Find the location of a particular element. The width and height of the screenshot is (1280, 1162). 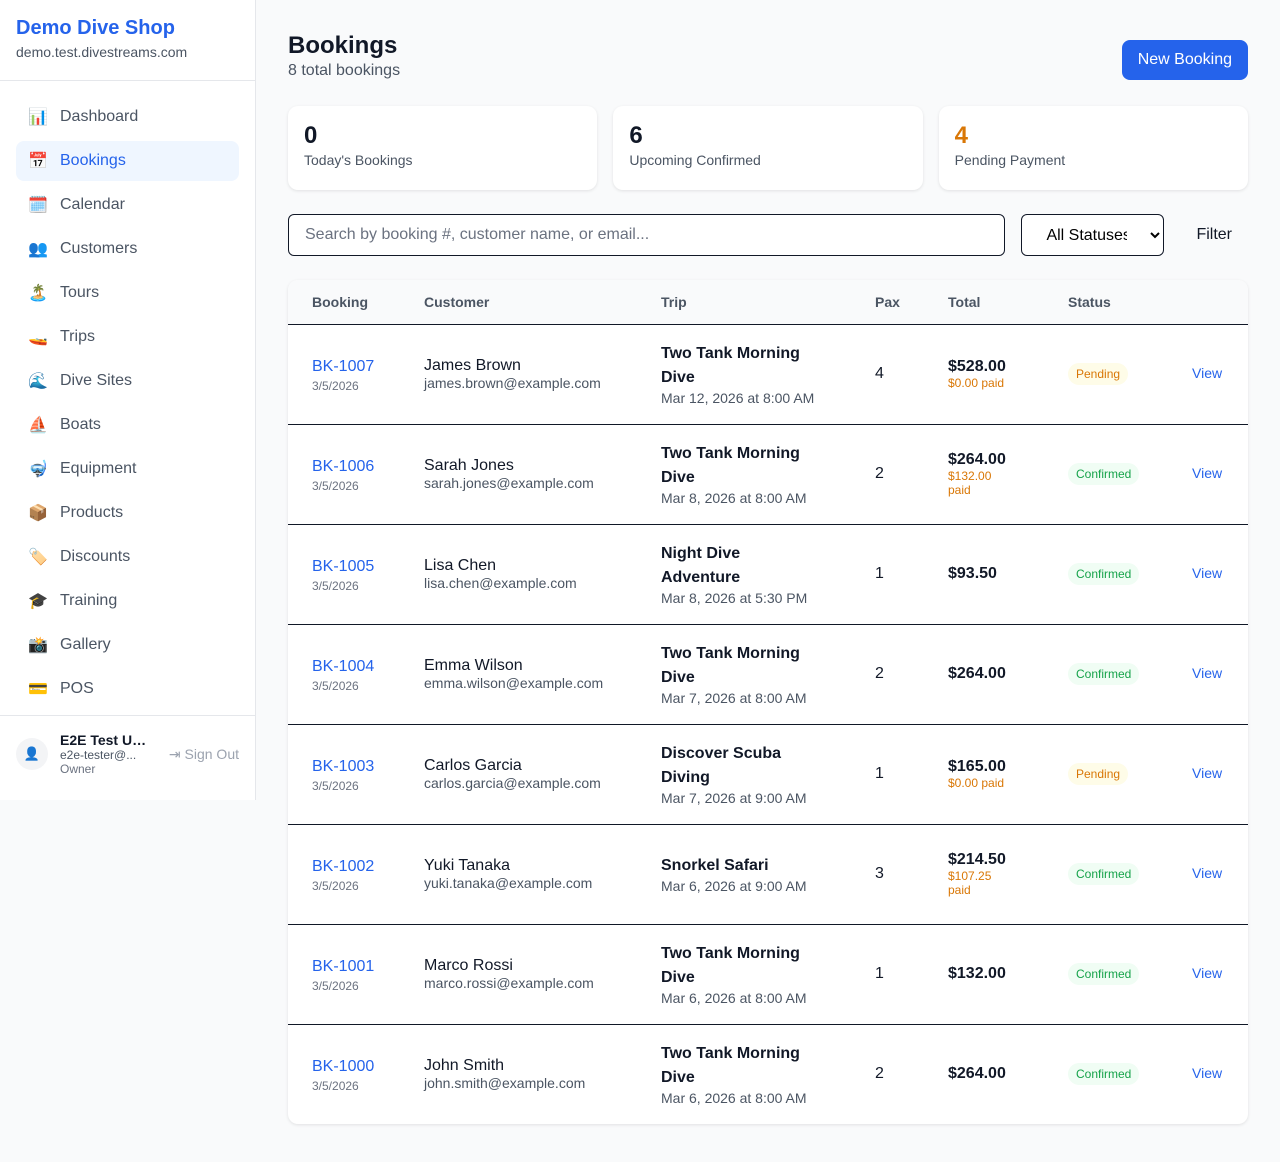

sidebar-item-label: Tours is located at coordinates (80, 292).